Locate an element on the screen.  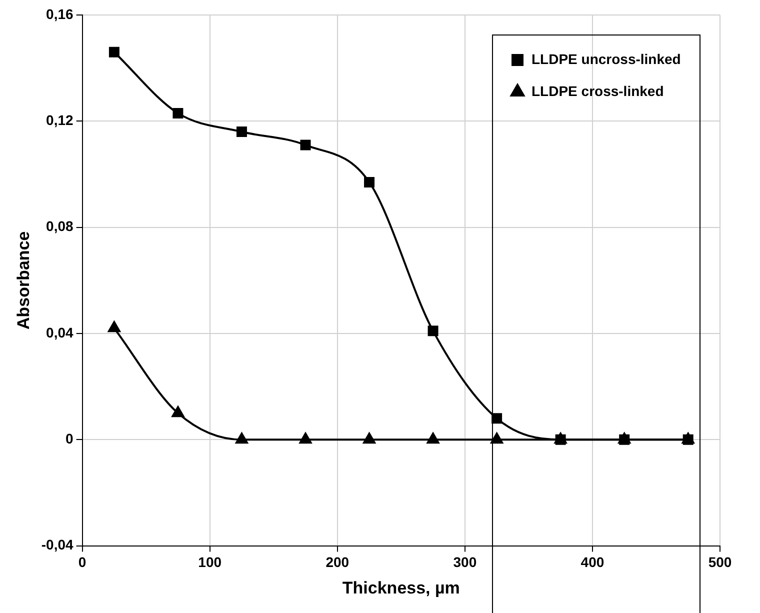
y-tick-label: -0,04 is located at coordinates (57, 544).